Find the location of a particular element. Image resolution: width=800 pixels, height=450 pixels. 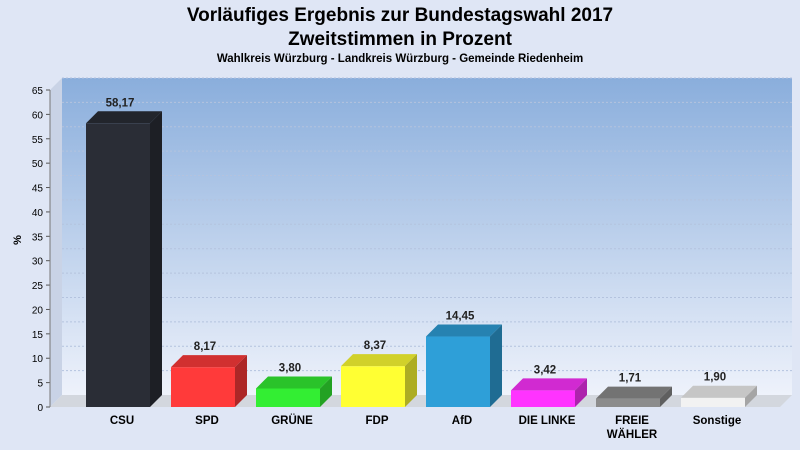

y-tick-label: 0 is located at coordinates (40, 408).